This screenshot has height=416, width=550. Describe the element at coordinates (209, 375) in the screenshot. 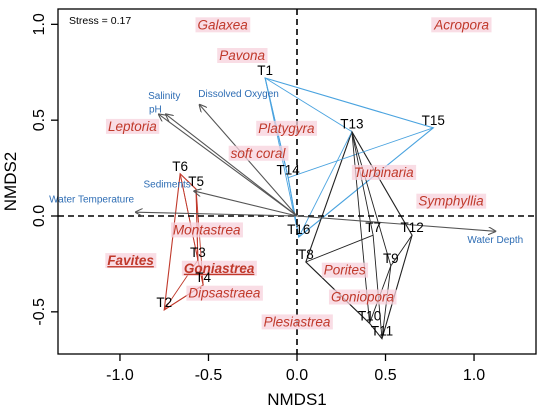

I see `x-tick-label: -0.5` at that location.